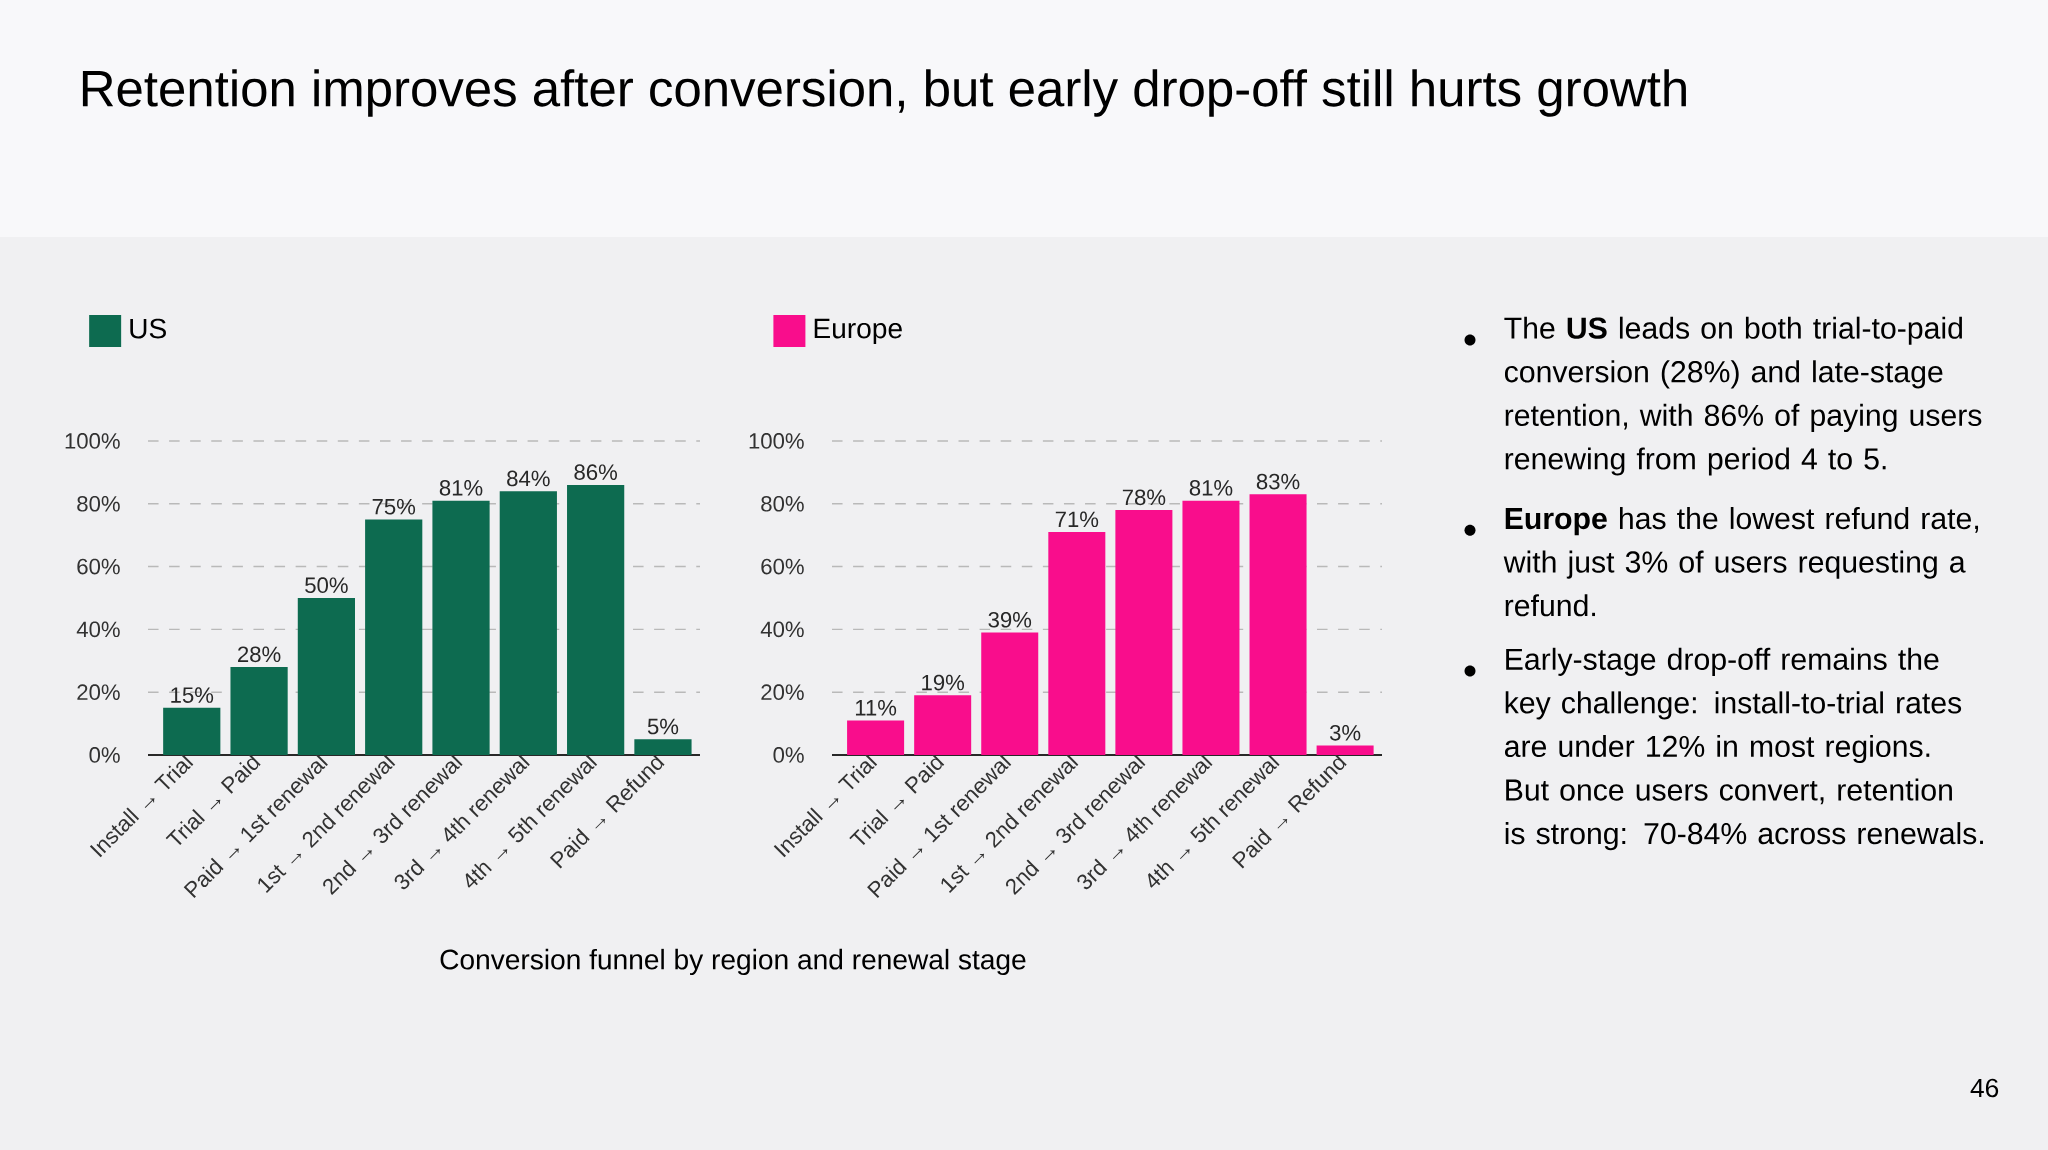 The image size is (2048, 1150). Describe the element at coordinates (1345, 732) in the screenshot. I see `data-label: 3%` at that location.